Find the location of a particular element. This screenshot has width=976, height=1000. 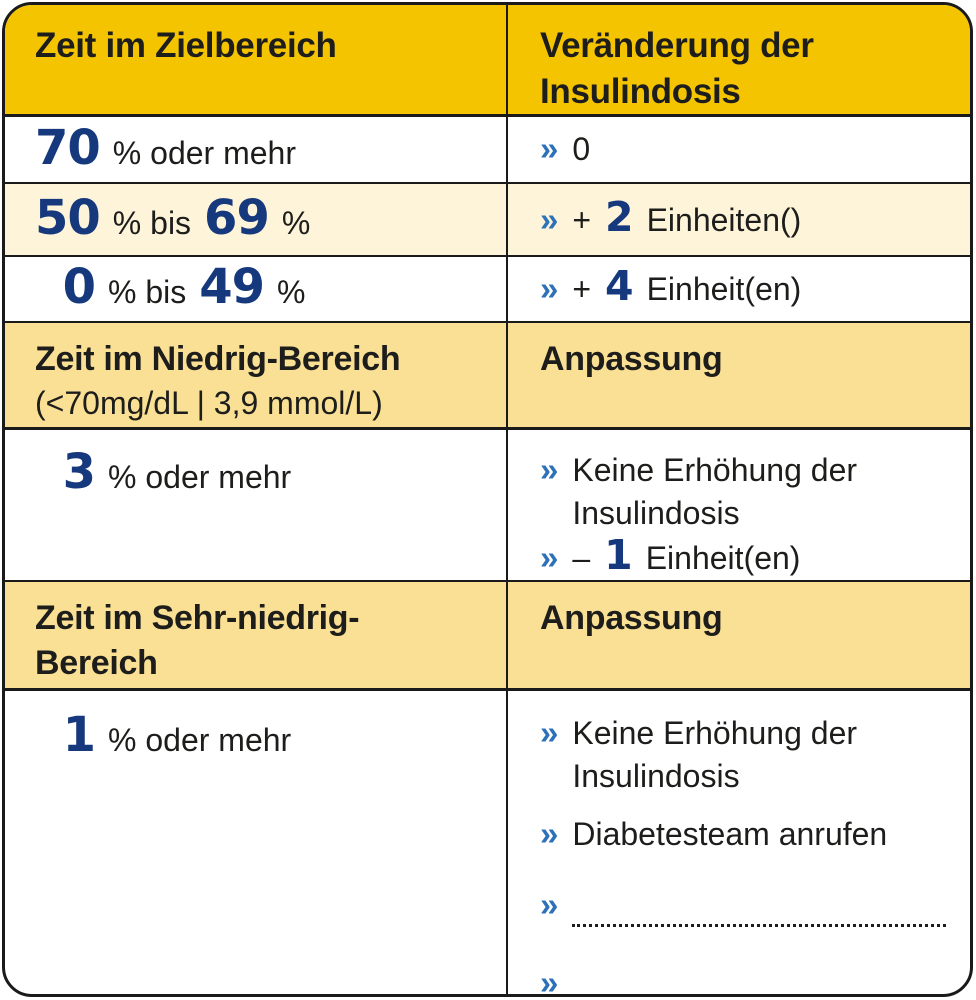

section-header-row: Zeit im Sehr-niedrig- Bereich Anpassung is located at coordinates (487, 636).